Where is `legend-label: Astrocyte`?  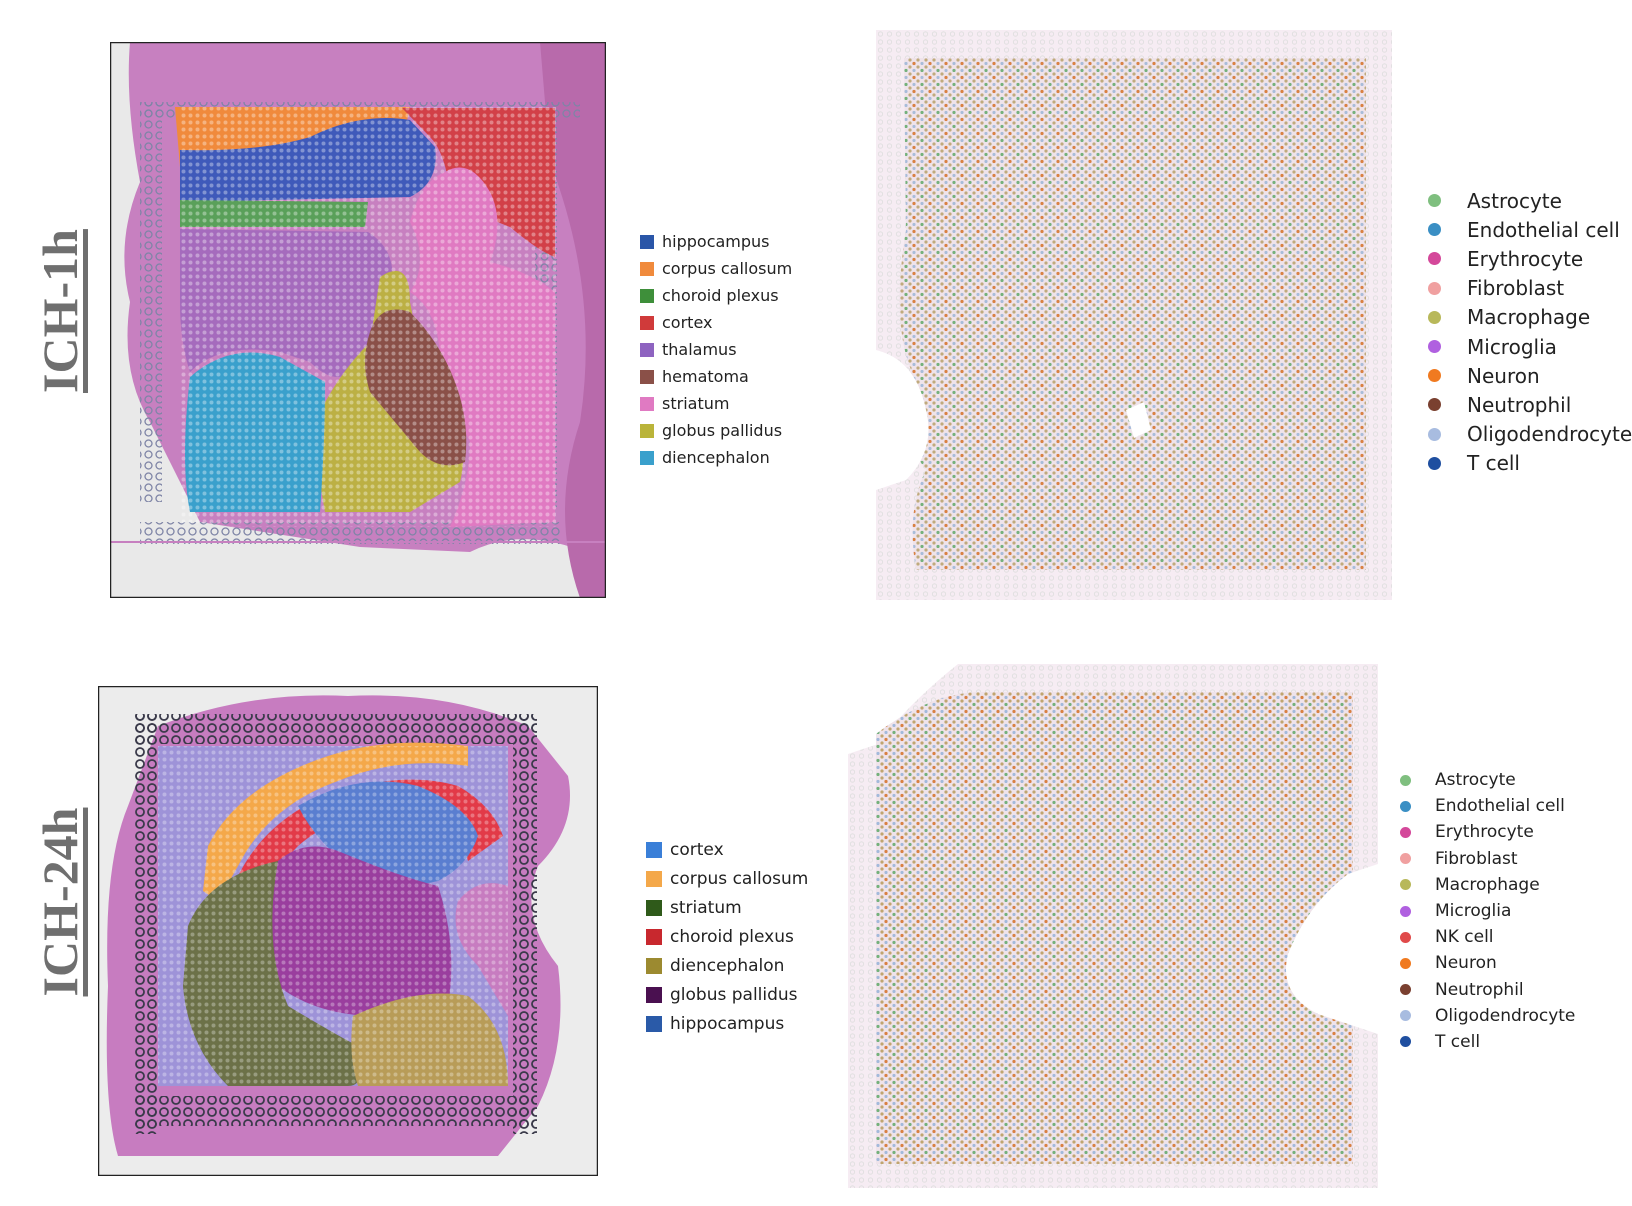
legend-label: Astrocyte is located at coordinates (1475, 780).